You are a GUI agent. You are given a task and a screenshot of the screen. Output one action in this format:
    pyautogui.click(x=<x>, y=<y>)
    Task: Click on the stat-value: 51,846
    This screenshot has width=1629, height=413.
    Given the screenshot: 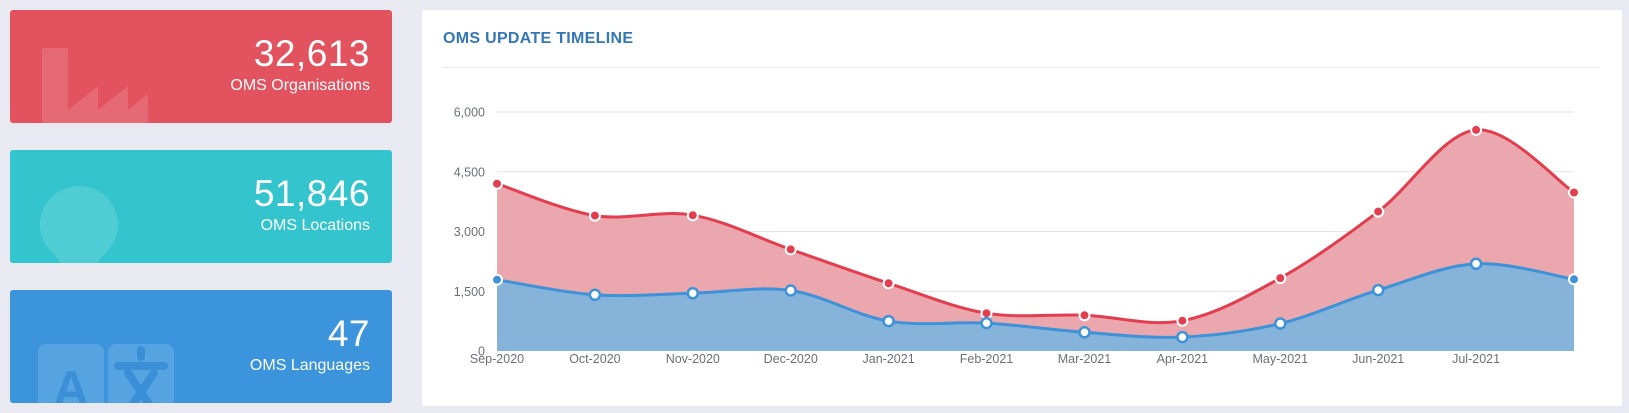 What is the action you would take?
    pyautogui.click(x=311, y=193)
    